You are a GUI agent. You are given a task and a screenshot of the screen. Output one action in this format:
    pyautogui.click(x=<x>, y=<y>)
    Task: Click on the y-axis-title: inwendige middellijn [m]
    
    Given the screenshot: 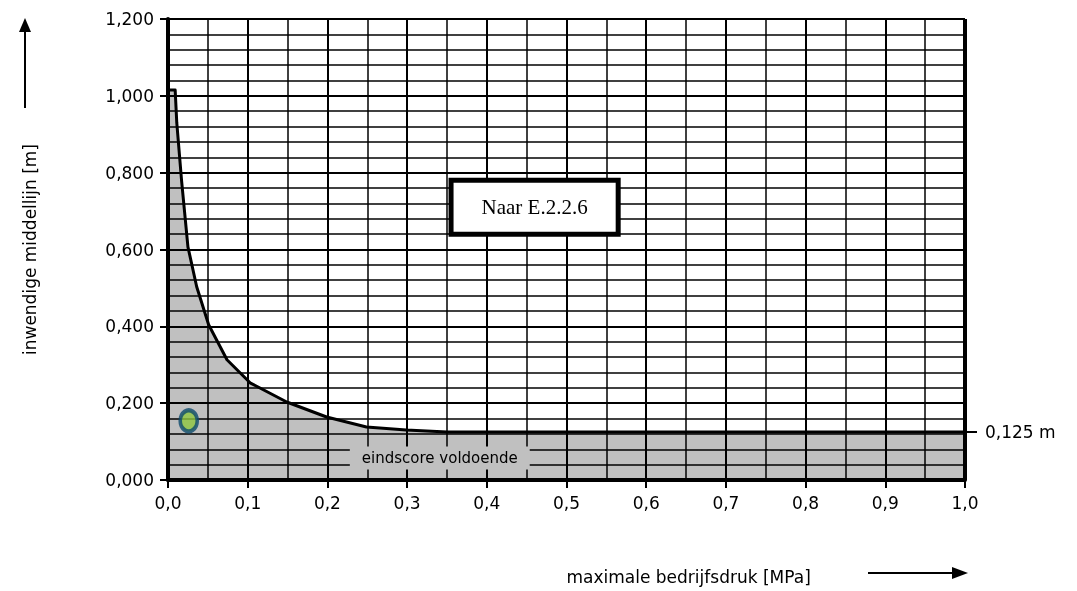 What is the action you would take?
    pyautogui.click(x=29, y=249)
    